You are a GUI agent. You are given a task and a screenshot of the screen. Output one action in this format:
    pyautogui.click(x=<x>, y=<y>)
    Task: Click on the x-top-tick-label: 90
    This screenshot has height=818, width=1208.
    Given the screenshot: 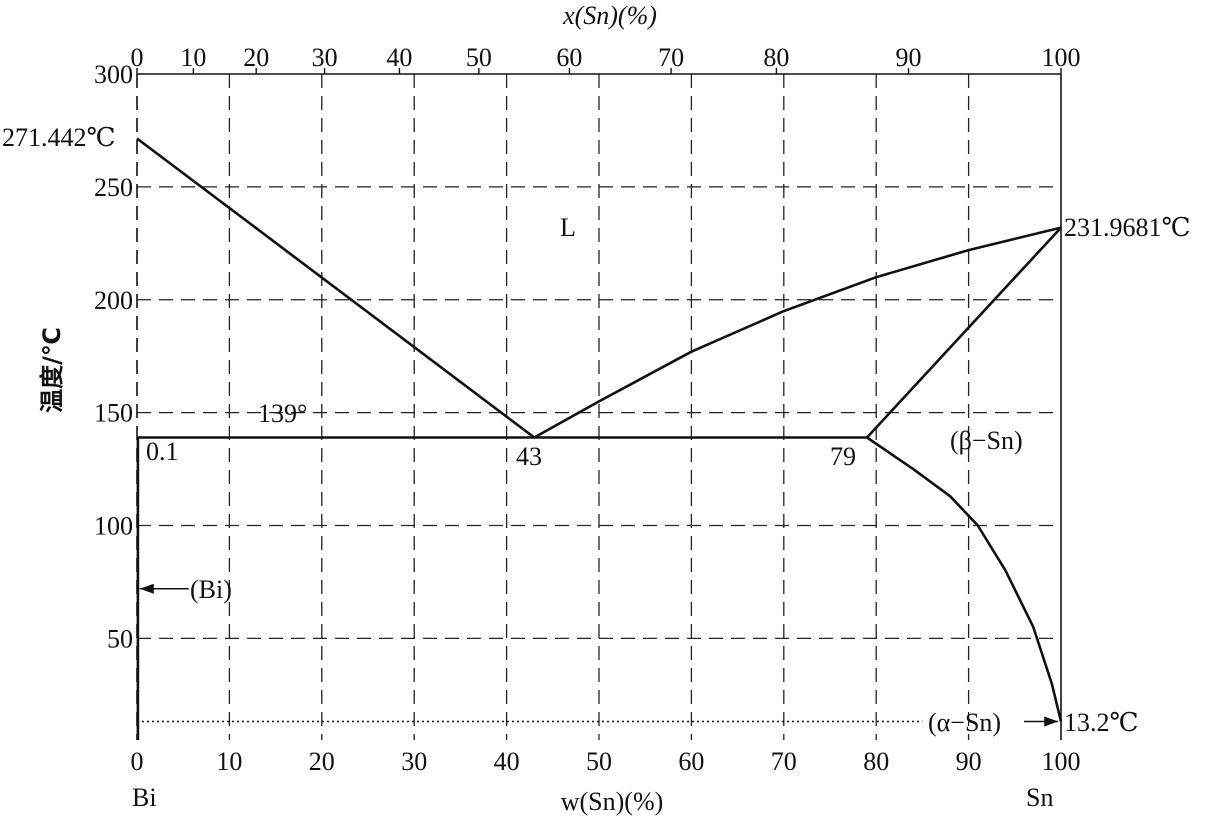 What is the action you would take?
    pyautogui.click(x=909, y=57)
    